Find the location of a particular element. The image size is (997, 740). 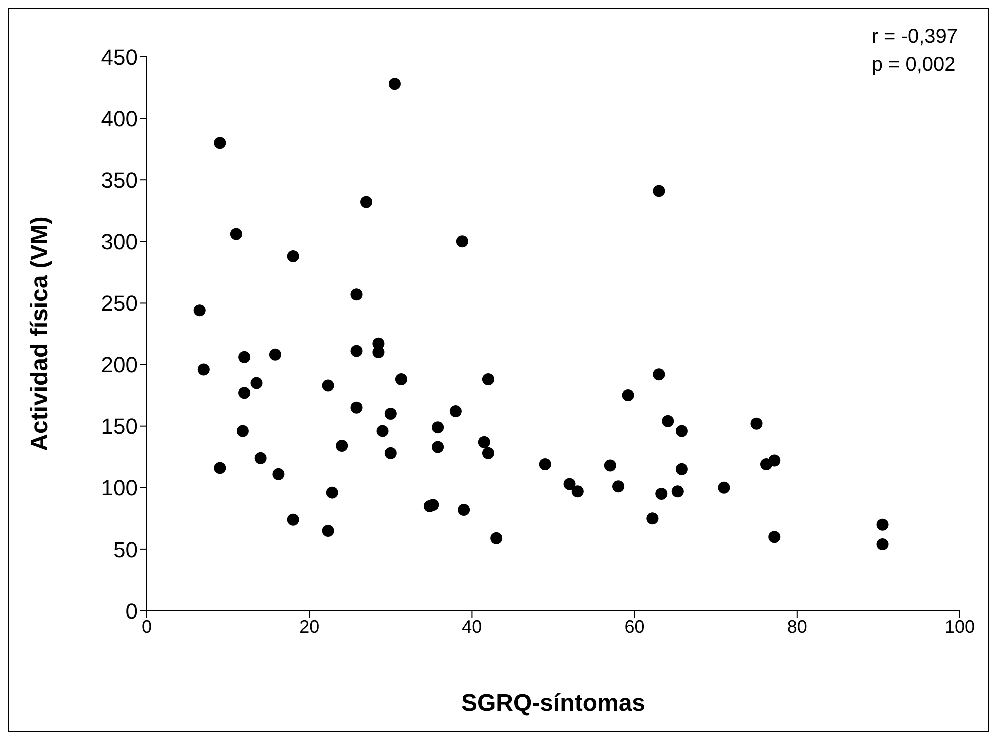

text: r = -0,397 is located at coordinates (915, 37).